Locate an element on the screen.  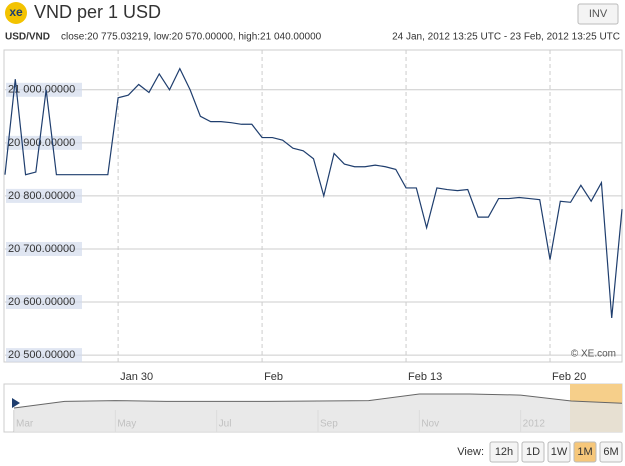
x-tick-label: Jan 30 is located at coordinates (136, 377).